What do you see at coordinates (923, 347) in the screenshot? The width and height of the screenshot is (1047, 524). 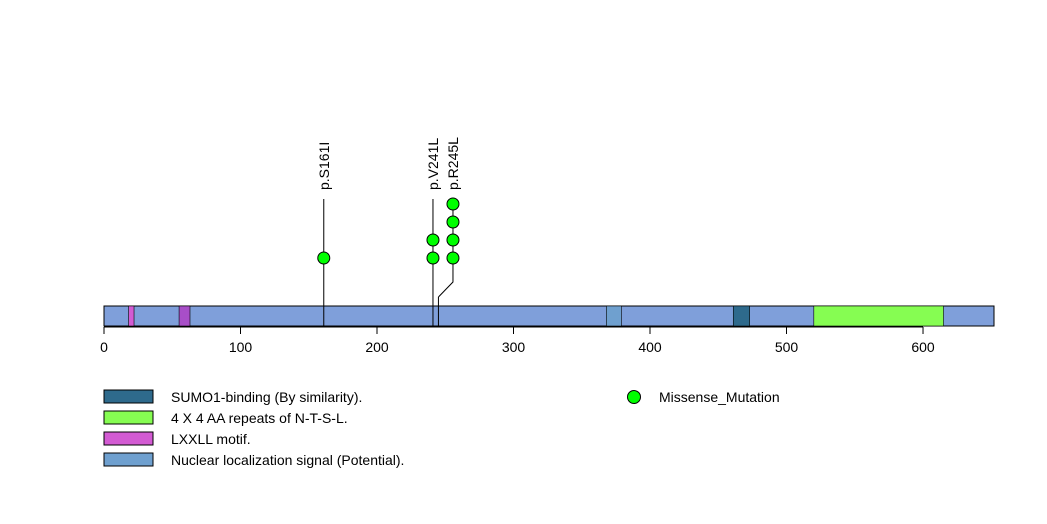 I see `x-tick-label-600: 600` at bounding box center [923, 347].